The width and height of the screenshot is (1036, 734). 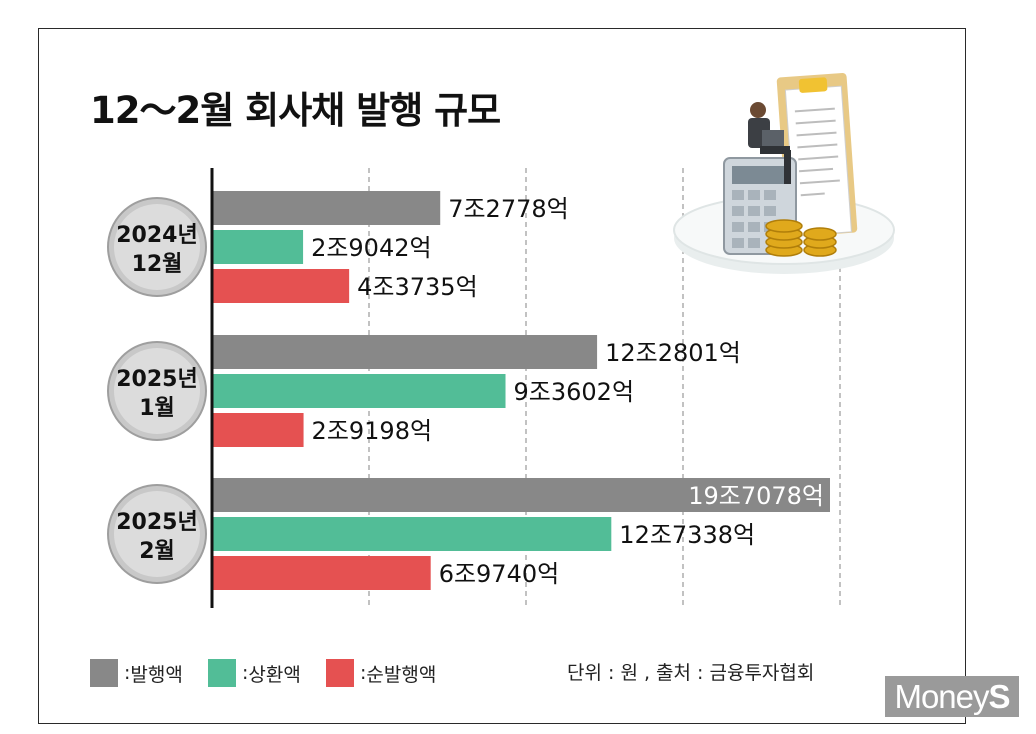 I want to click on data-label: 4조3735억, so click(x=417, y=287).